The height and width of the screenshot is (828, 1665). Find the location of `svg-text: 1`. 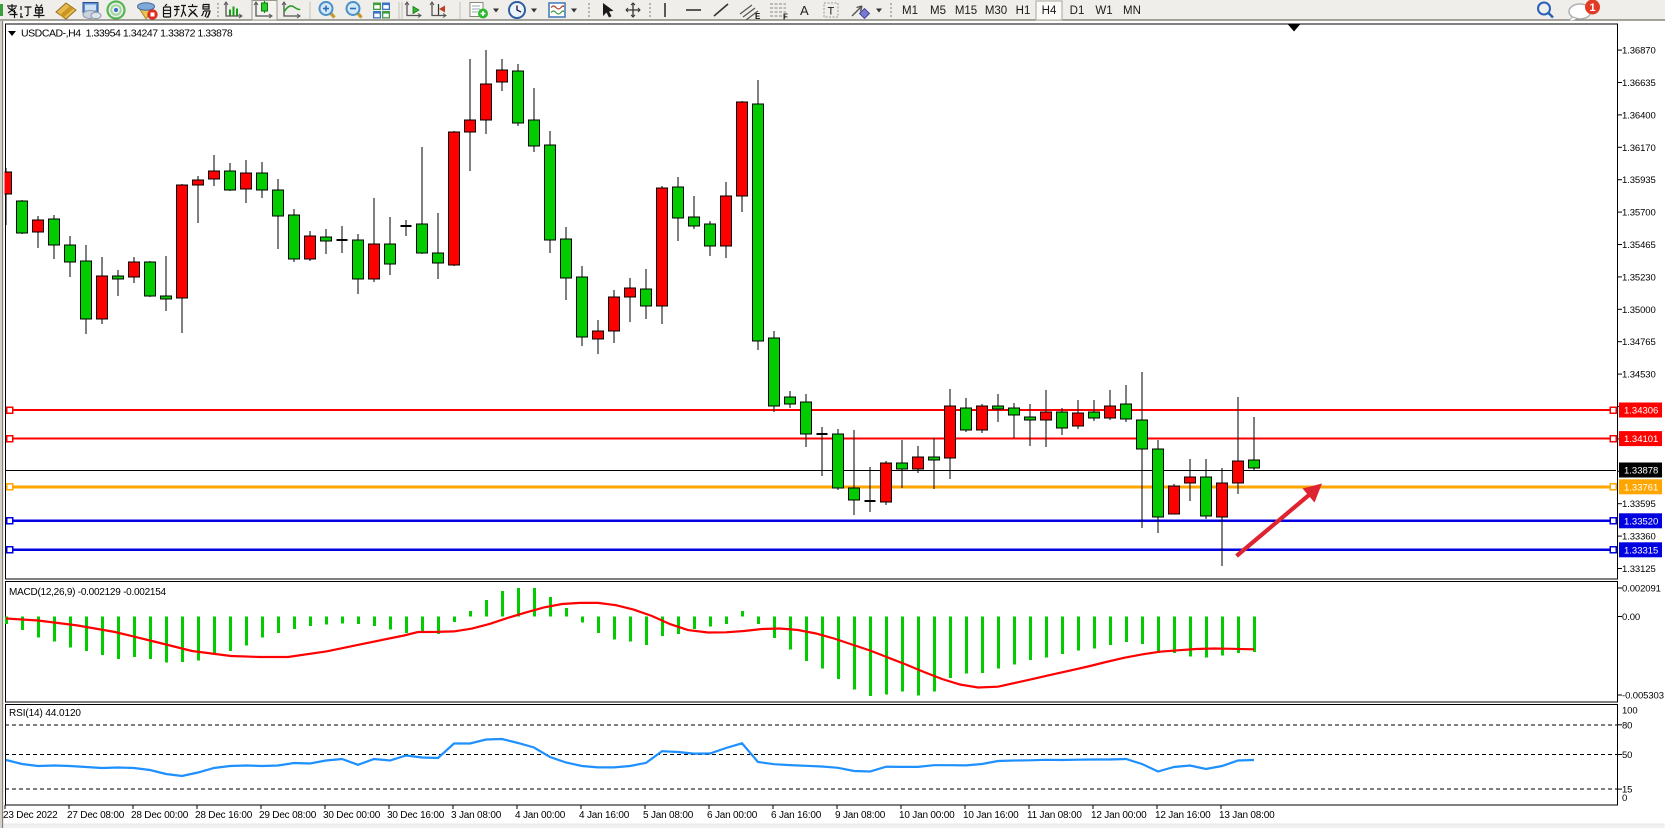

svg-text: 1 is located at coordinates (1592, 8).